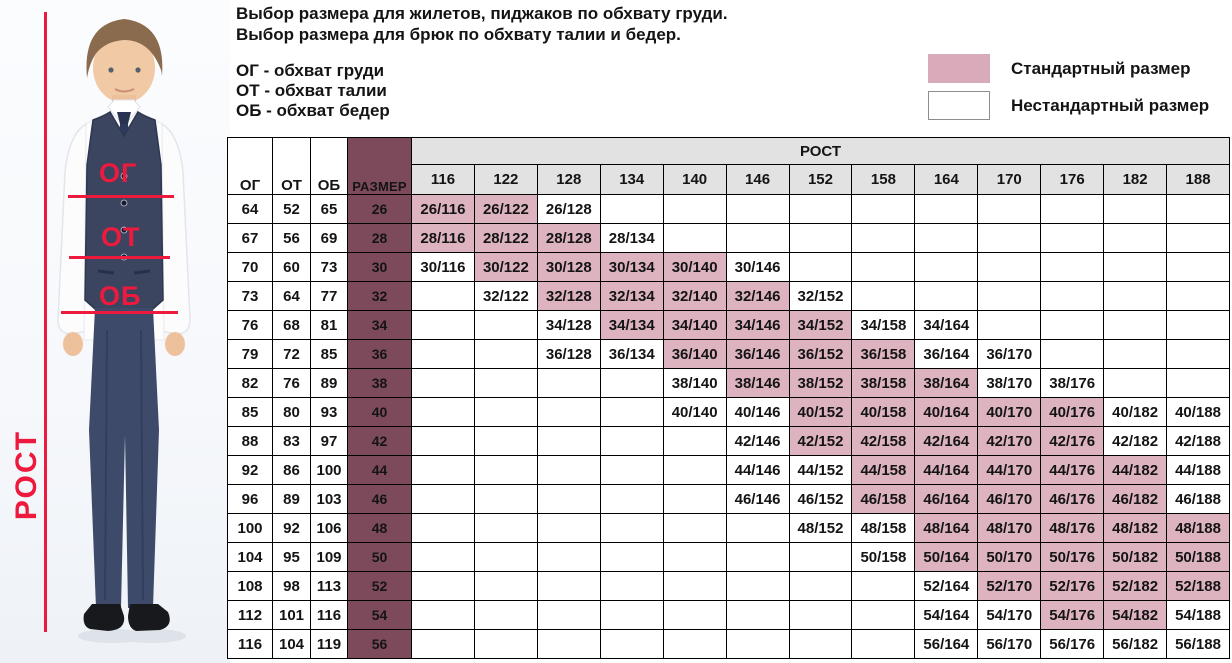 This screenshot has width=1232, height=663. What do you see at coordinates (1009, 179) in the screenshot?
I see `height-column-header: 170` at bounding box center [1009, 179].